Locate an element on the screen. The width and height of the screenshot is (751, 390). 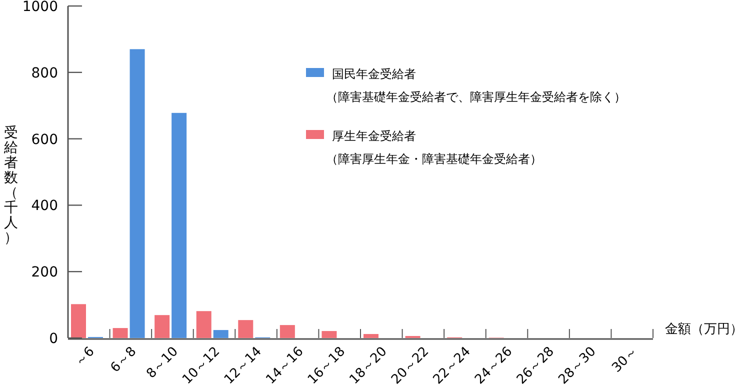
x-tick-label: 20～22 is located at coordinates (410, 366).